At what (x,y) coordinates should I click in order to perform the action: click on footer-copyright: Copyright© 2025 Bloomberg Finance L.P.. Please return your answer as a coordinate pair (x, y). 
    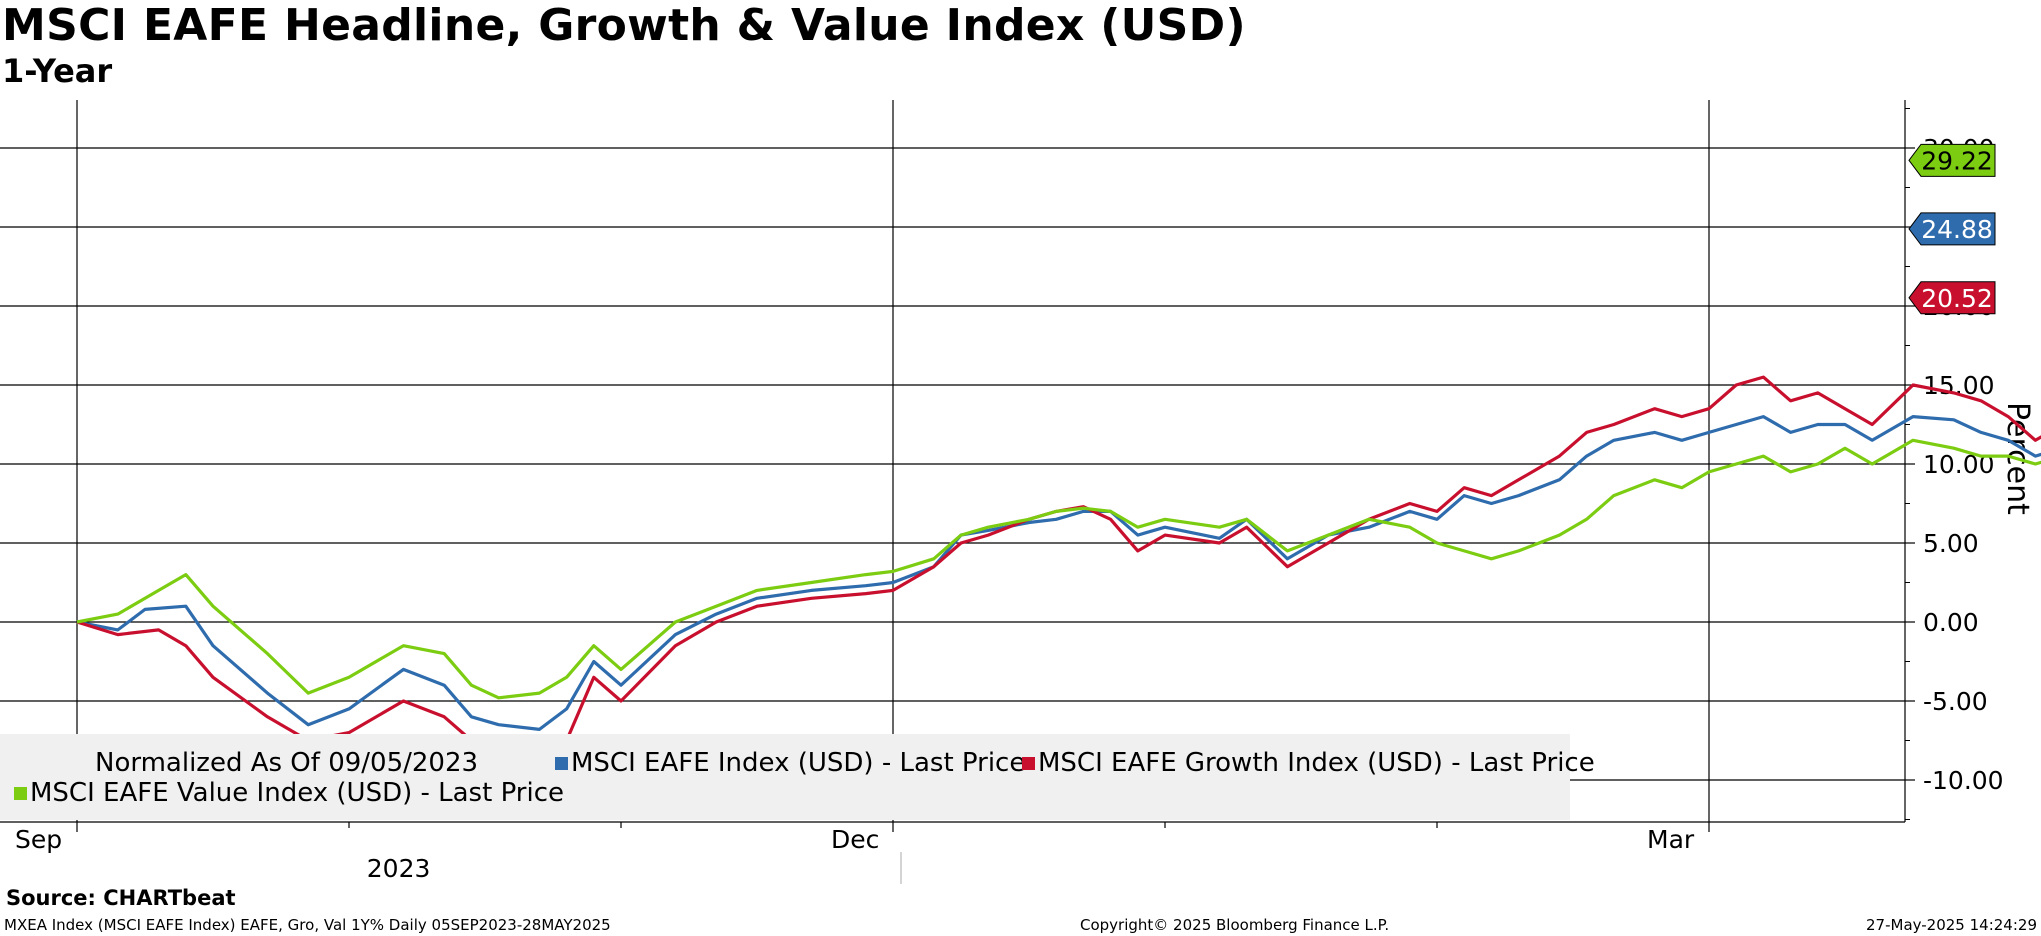
    Looking at the image, I should click on (1235, 925).